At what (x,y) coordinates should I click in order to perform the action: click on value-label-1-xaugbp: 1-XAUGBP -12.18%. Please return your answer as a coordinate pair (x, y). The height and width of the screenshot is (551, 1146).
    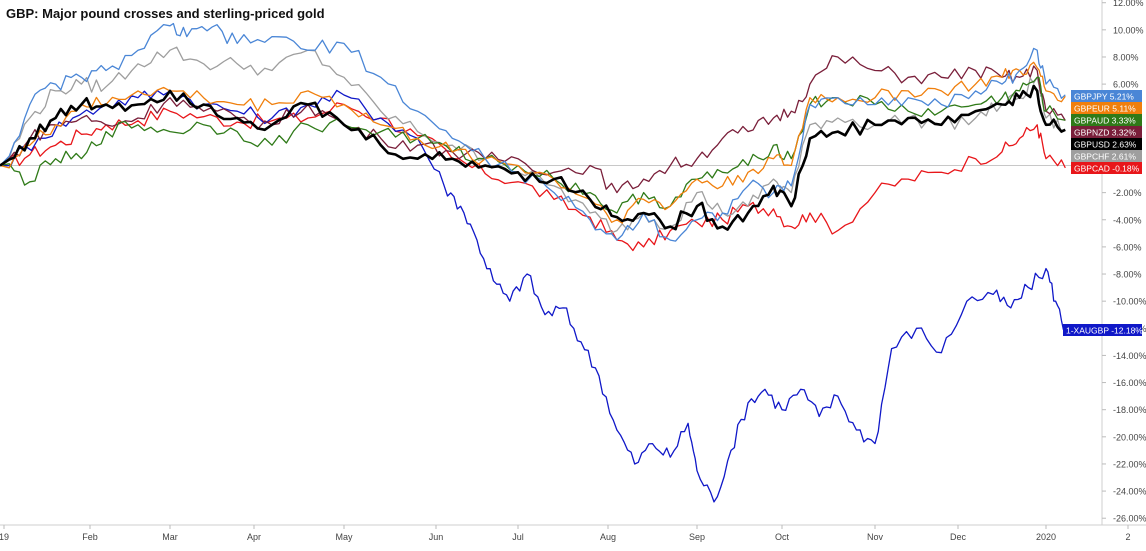
    Looking at the image, I should click on (1104, 331).